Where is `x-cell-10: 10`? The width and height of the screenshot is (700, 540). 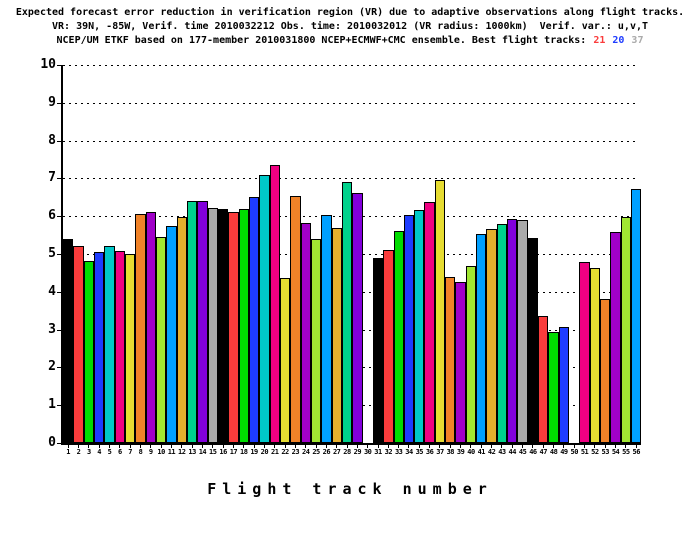
x-cell-10: 10 is located at coordinates (161, 451).